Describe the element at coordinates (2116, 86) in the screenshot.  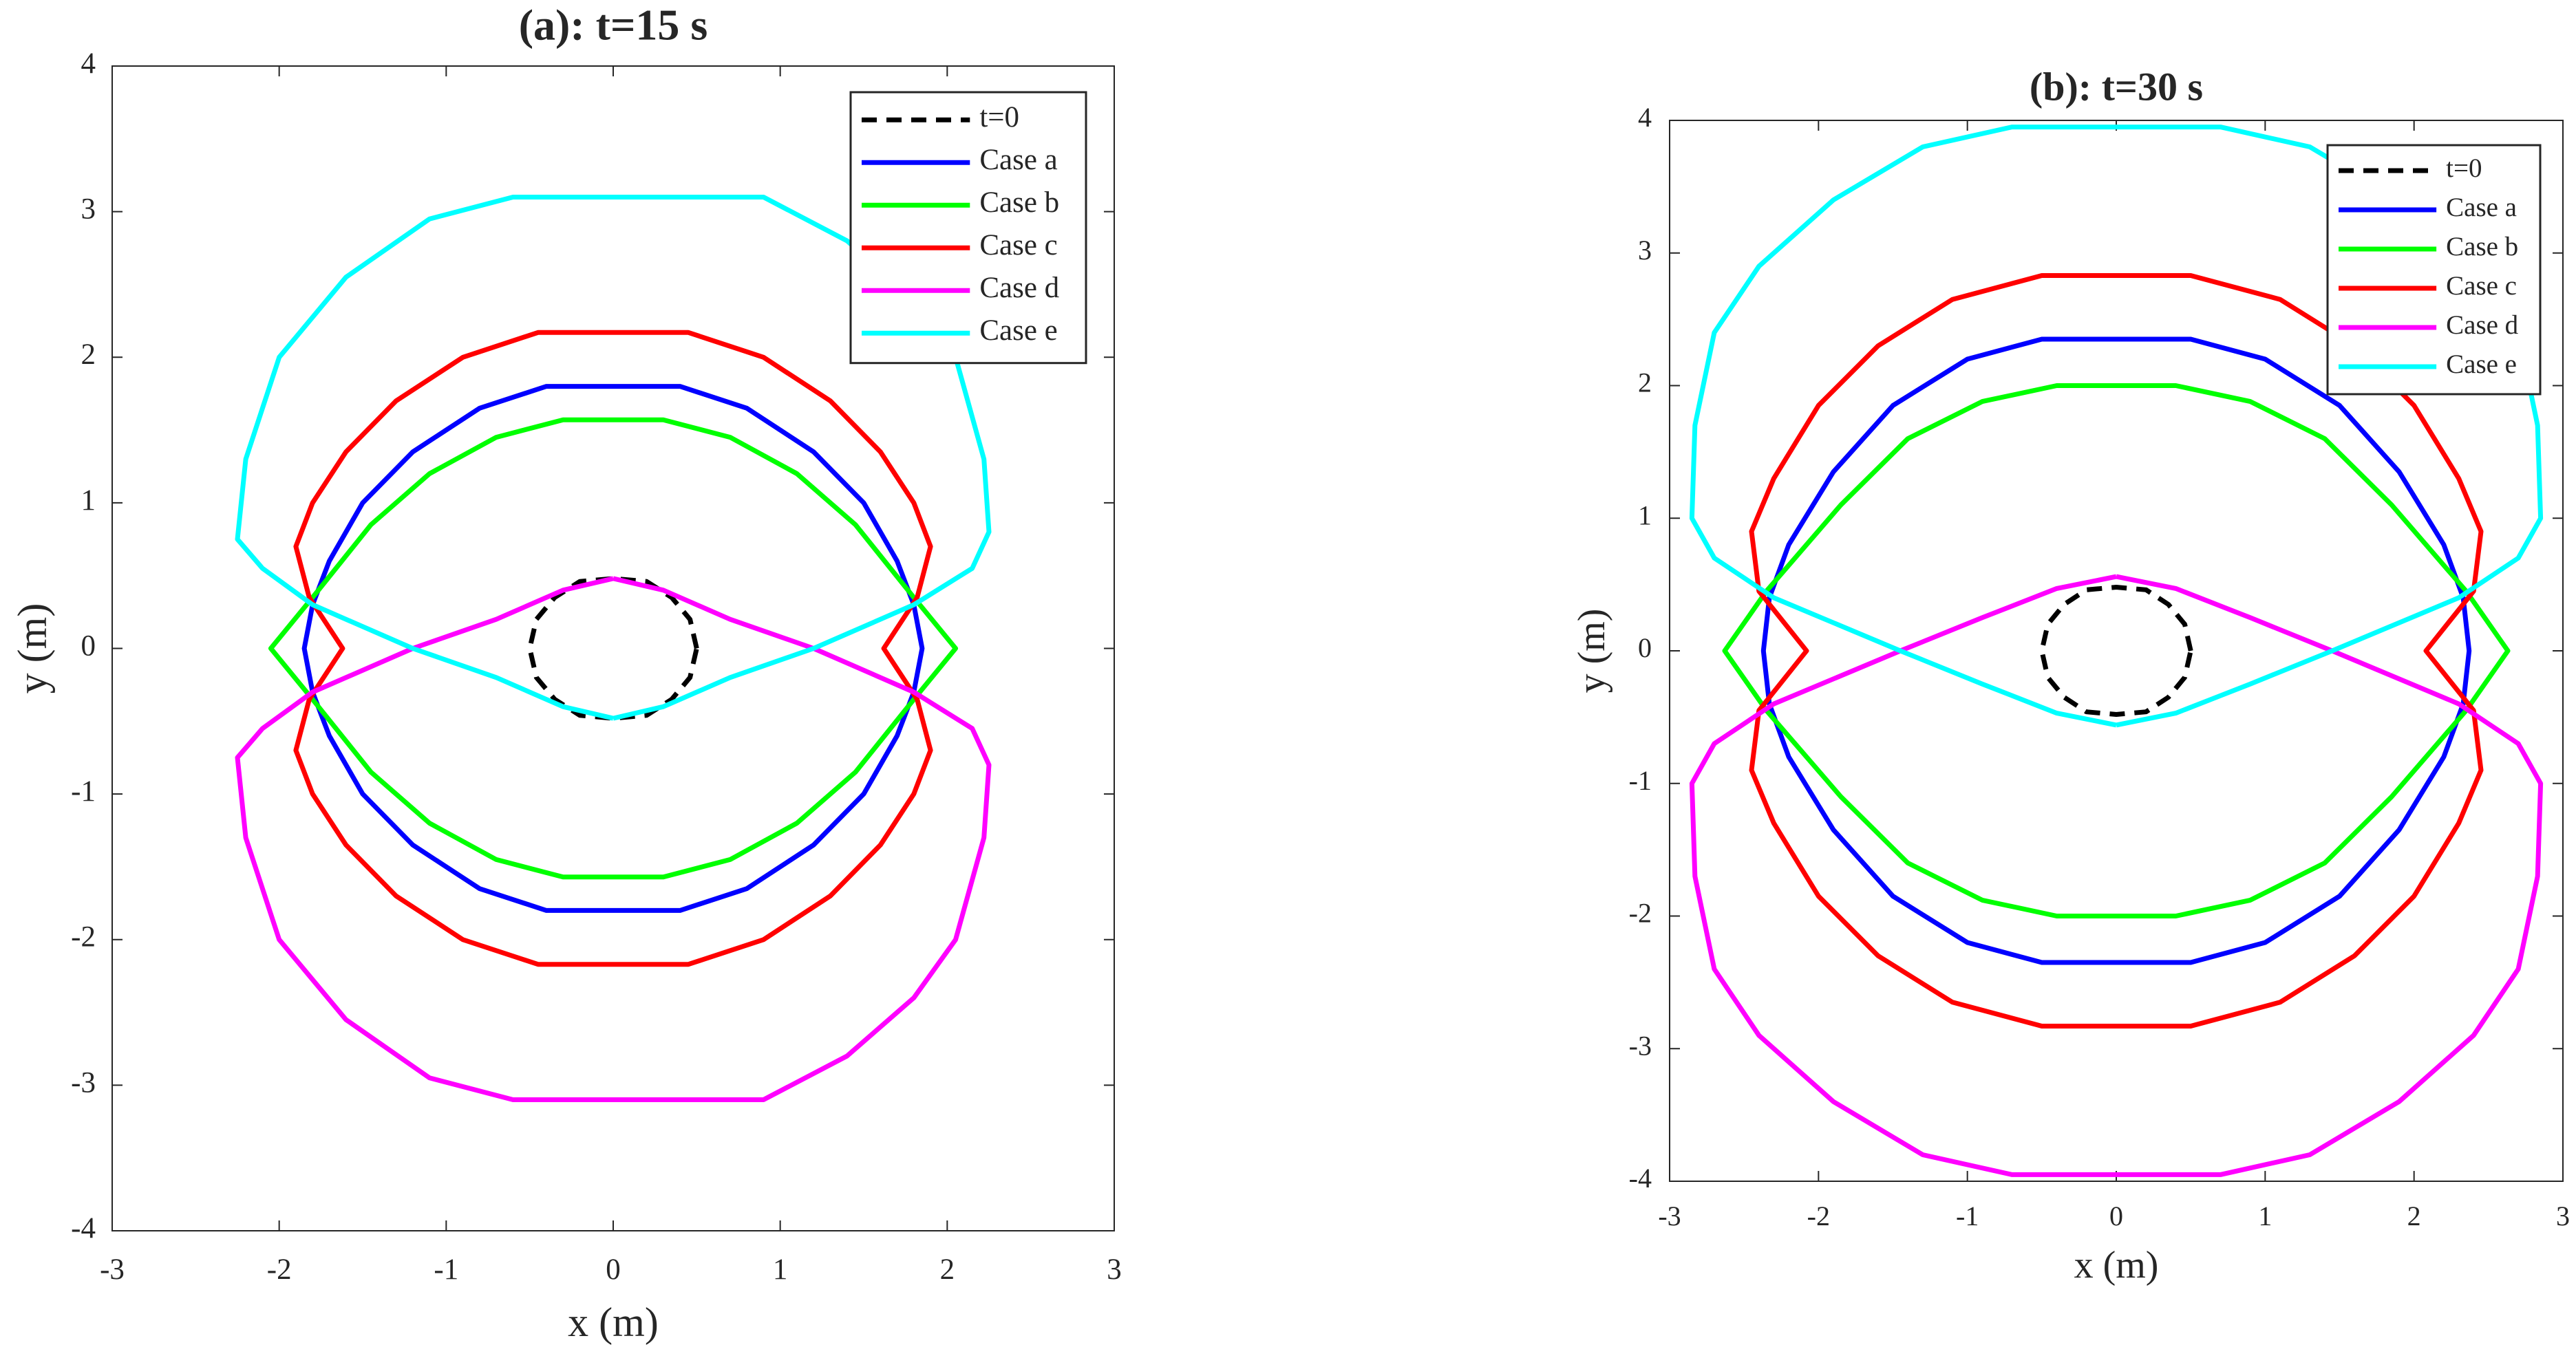
I see `chart-title: (b): t=30 s` at that location.